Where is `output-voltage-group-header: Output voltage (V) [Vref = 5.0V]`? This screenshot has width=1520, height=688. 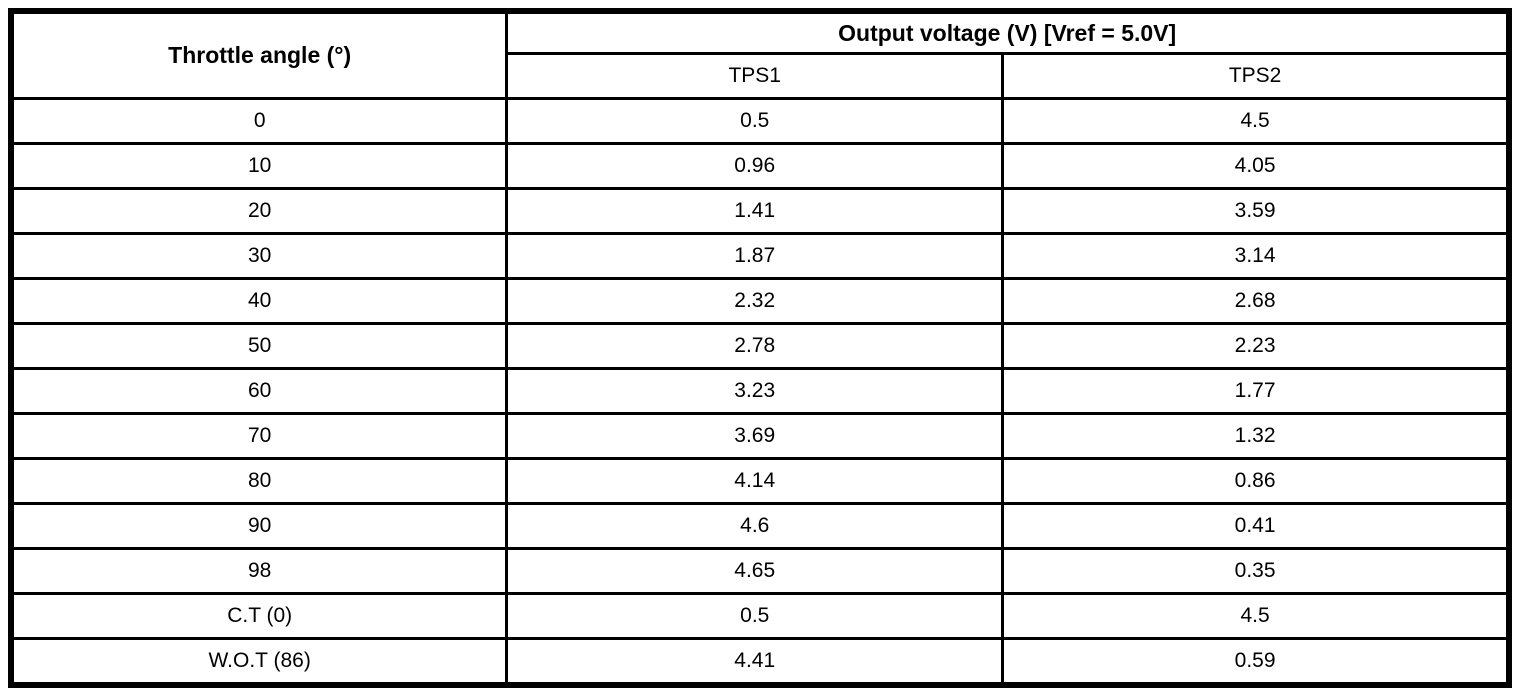 output-voltage-group-header: Output voltage (V) [Vref = 5.0V] is located at coordinates (1008, 32).